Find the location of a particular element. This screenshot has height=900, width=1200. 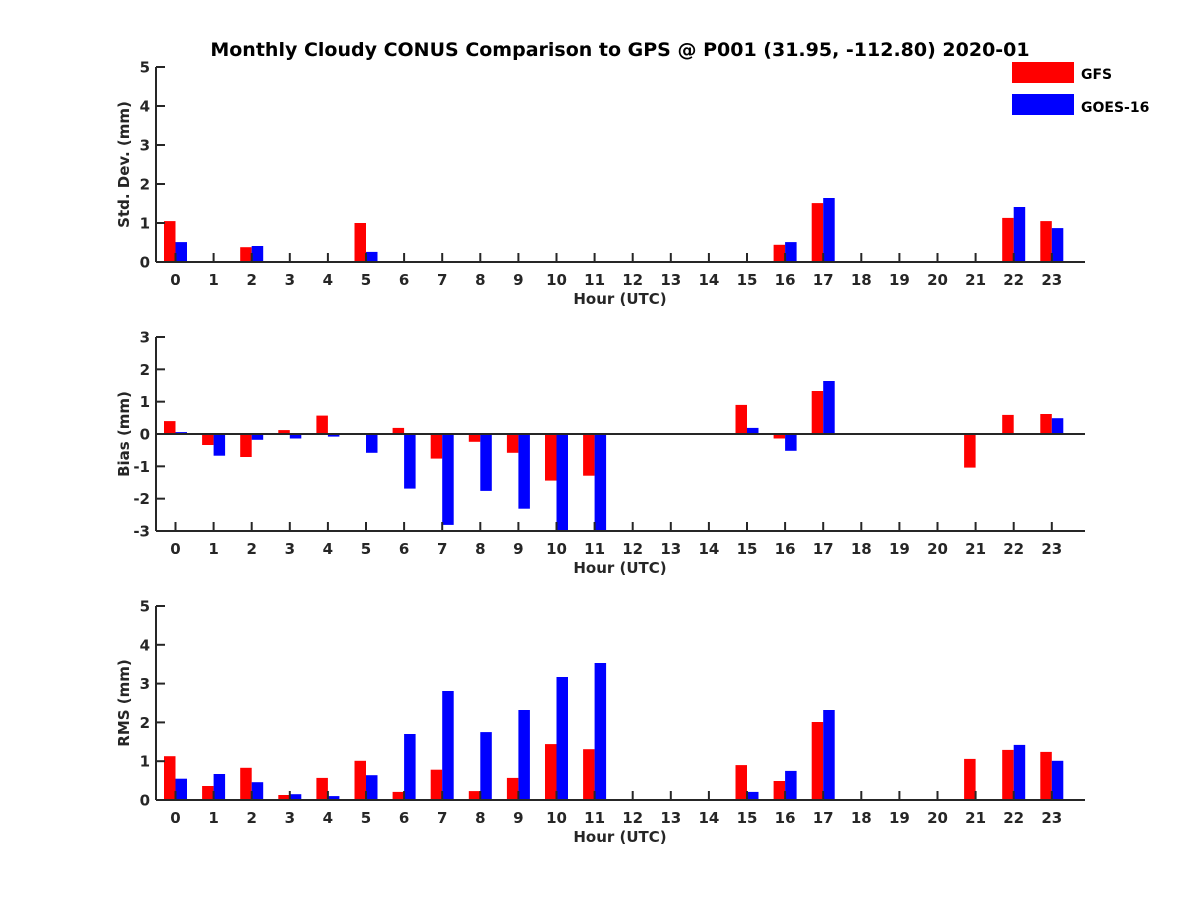

y-tick-label: 1 is located at coordinates (145, 762).